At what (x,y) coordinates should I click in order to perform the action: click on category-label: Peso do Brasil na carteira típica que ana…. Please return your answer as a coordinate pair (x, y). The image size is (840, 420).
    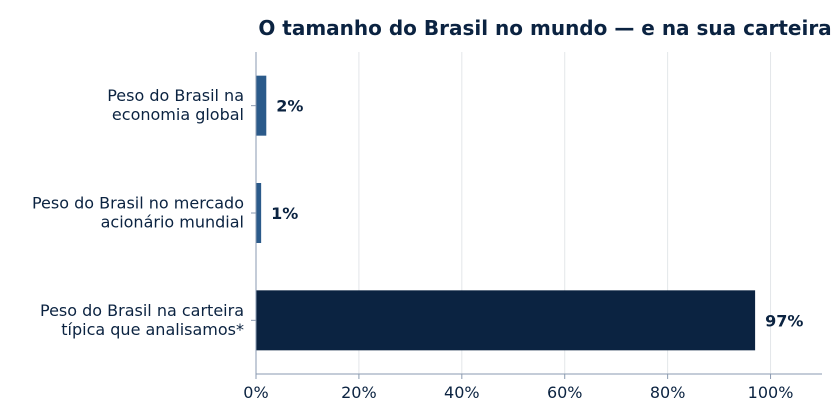
    Looking at the image, I should click on (142, 320).